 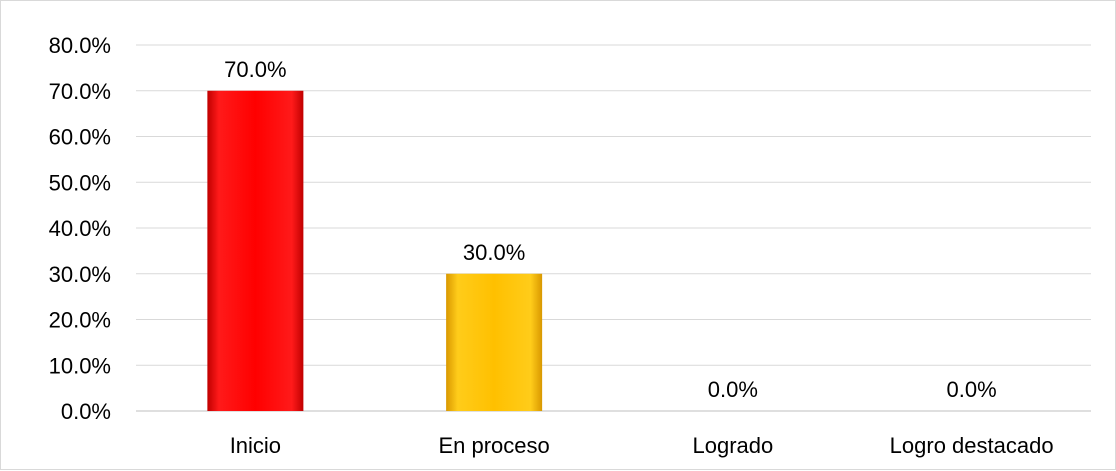 What do you see at coordinates (86, 411) in the screenshot?
I see `y-tick-label: 0.0%` at bounding box center [86, 411].